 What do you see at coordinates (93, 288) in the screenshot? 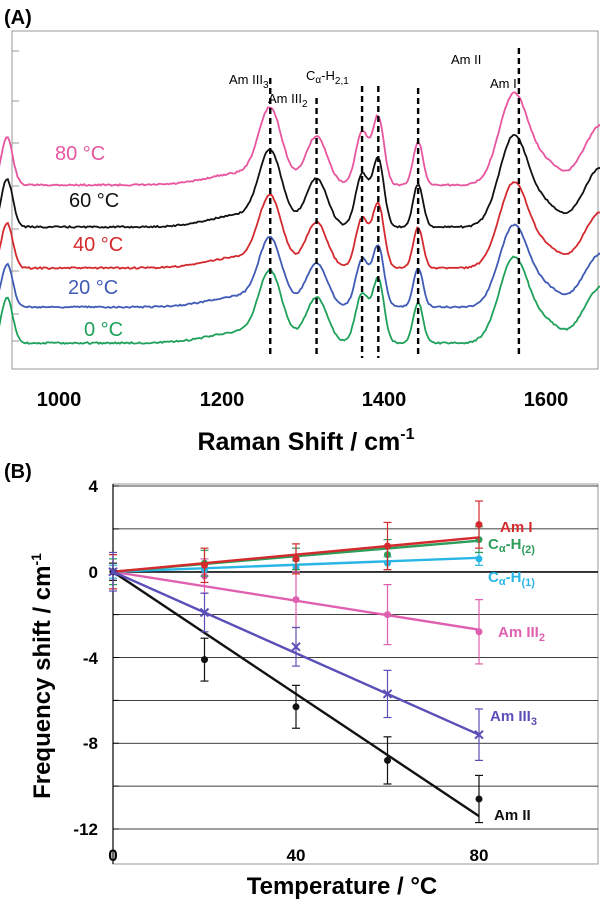
I see `temp-label-20: 20 °C` at bounding box center [93, 288].